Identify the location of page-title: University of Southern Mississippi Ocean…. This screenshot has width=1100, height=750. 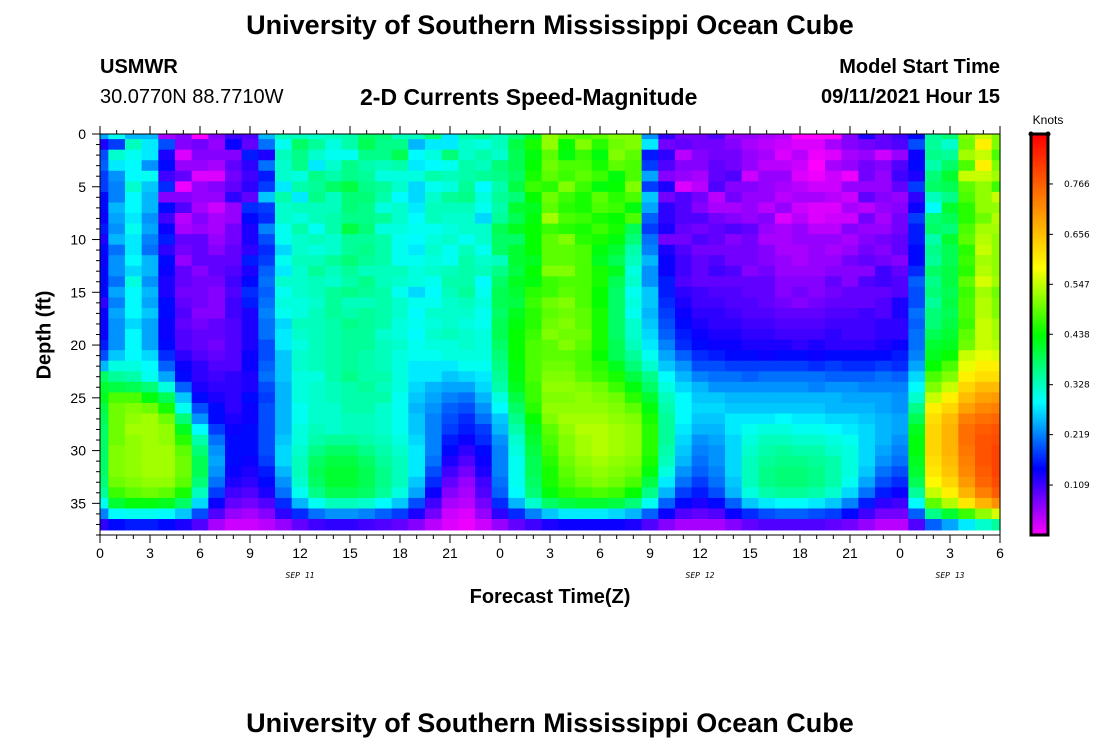
(550, 25).